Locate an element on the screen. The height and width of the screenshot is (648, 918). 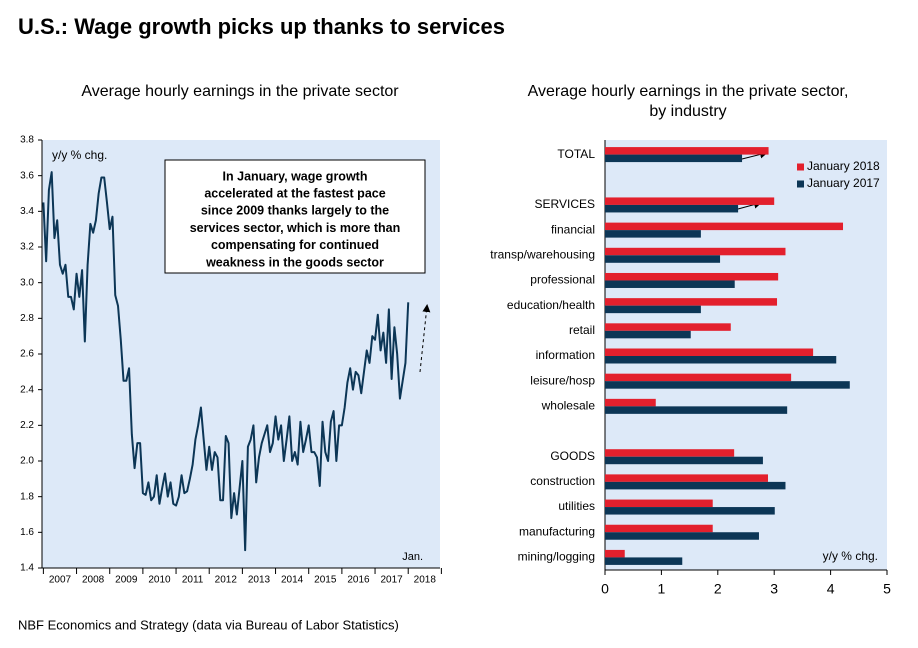
legend-label: January 2018 is located at coordinates (843, 166).